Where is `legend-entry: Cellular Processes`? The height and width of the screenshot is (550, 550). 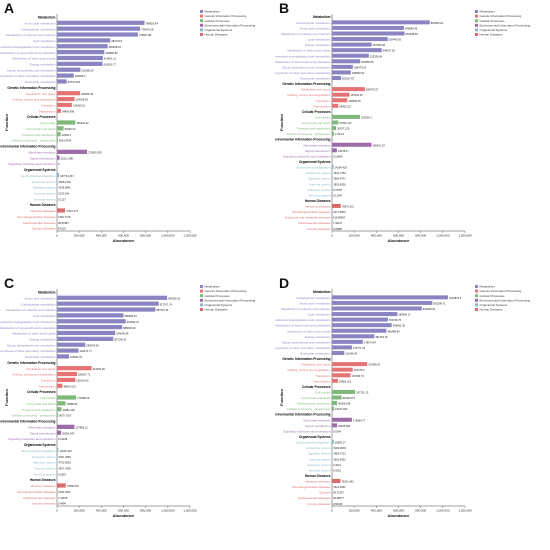
legend-entry: Cellular Processes is located at coordinates (218, 21).